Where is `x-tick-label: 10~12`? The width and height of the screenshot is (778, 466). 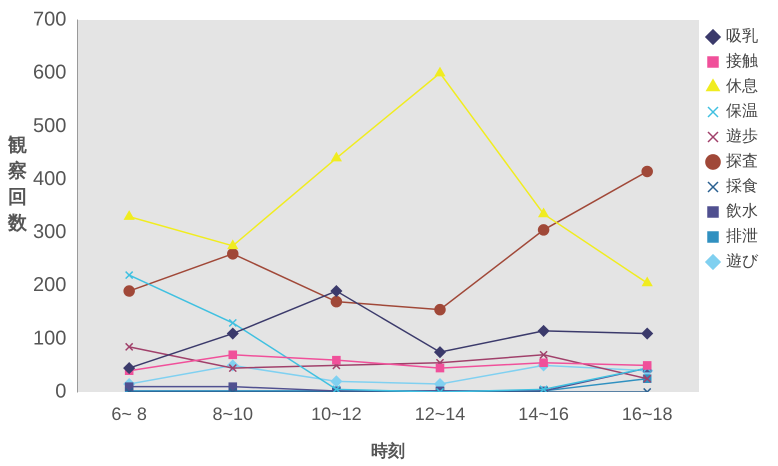
x-tick-label: 10~12 is located at coordinates (336, 414).